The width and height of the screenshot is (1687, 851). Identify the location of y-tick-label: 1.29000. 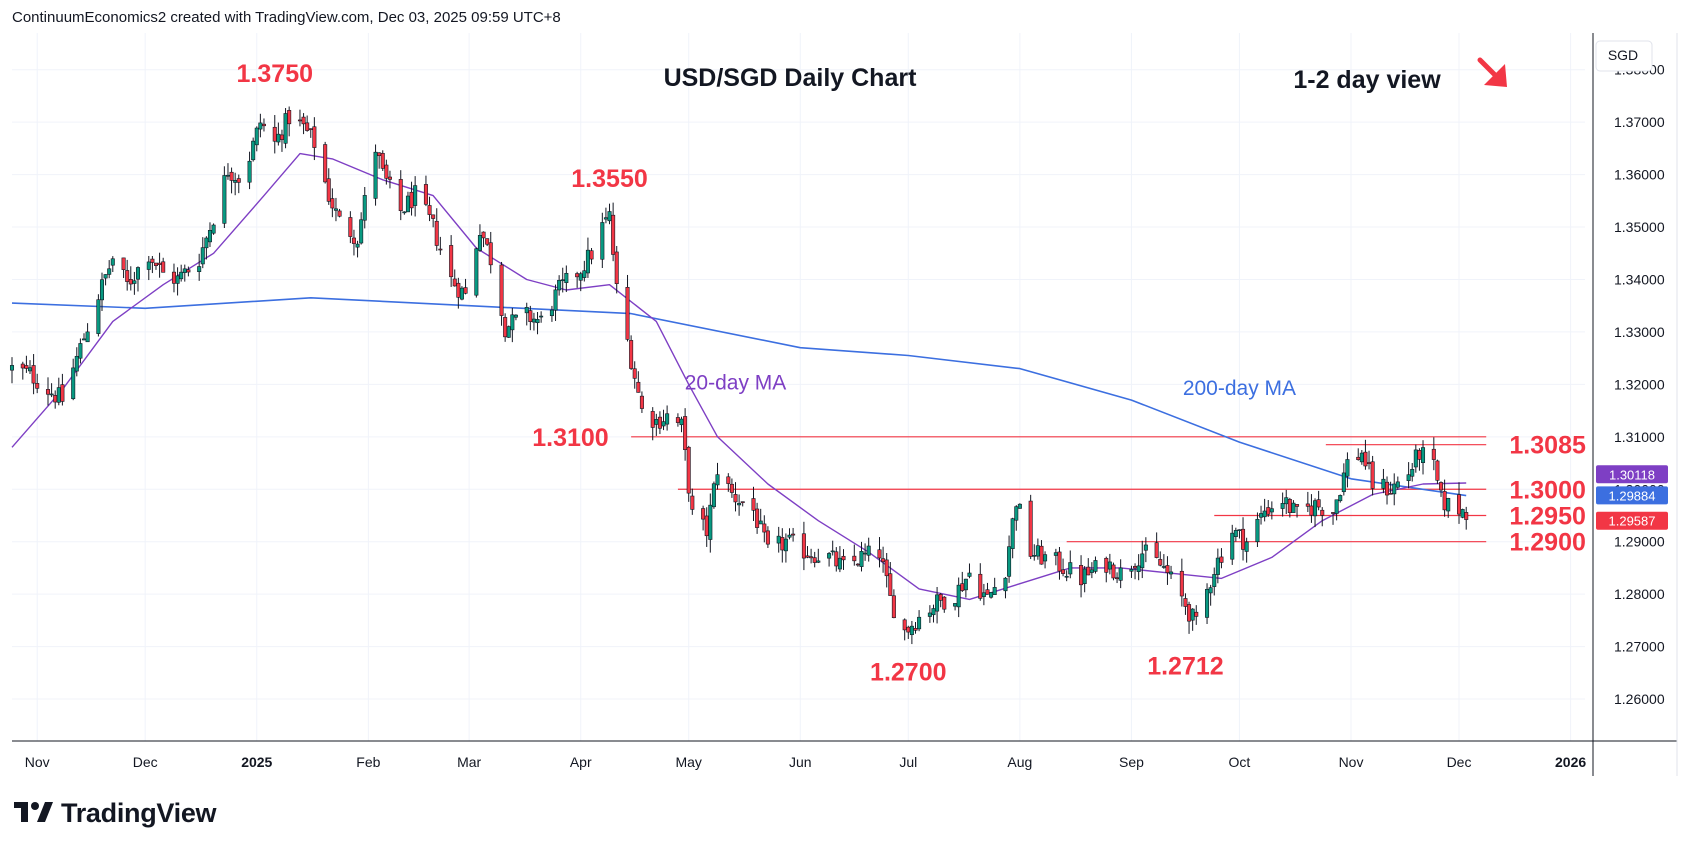
(1639, 542).